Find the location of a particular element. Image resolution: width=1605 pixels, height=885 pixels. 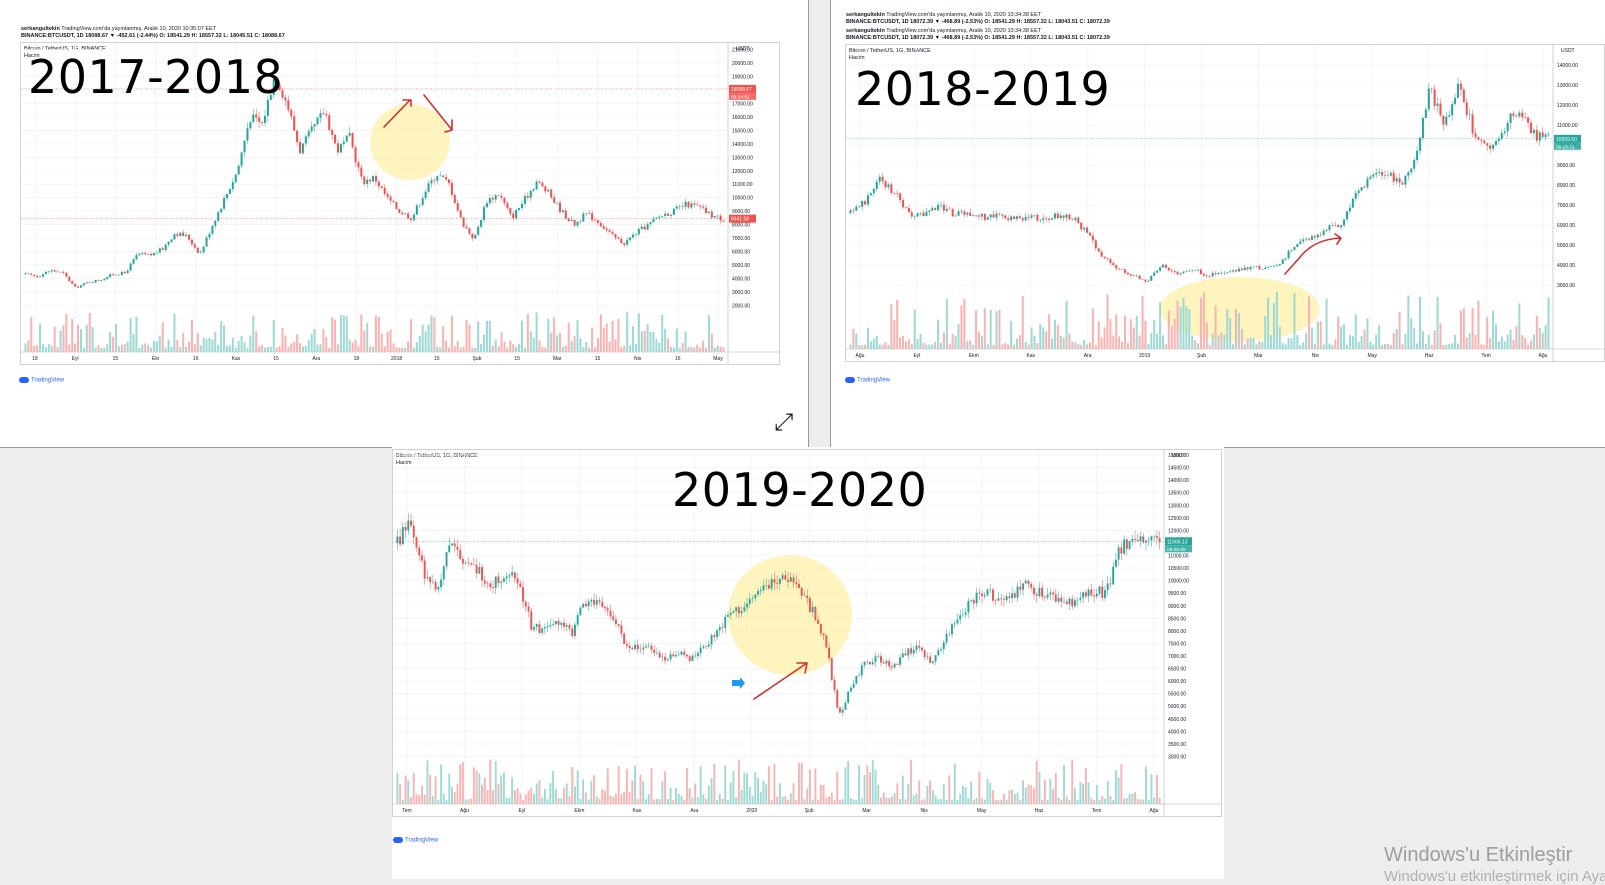

price-label-box is located at coordinates (742, 218).